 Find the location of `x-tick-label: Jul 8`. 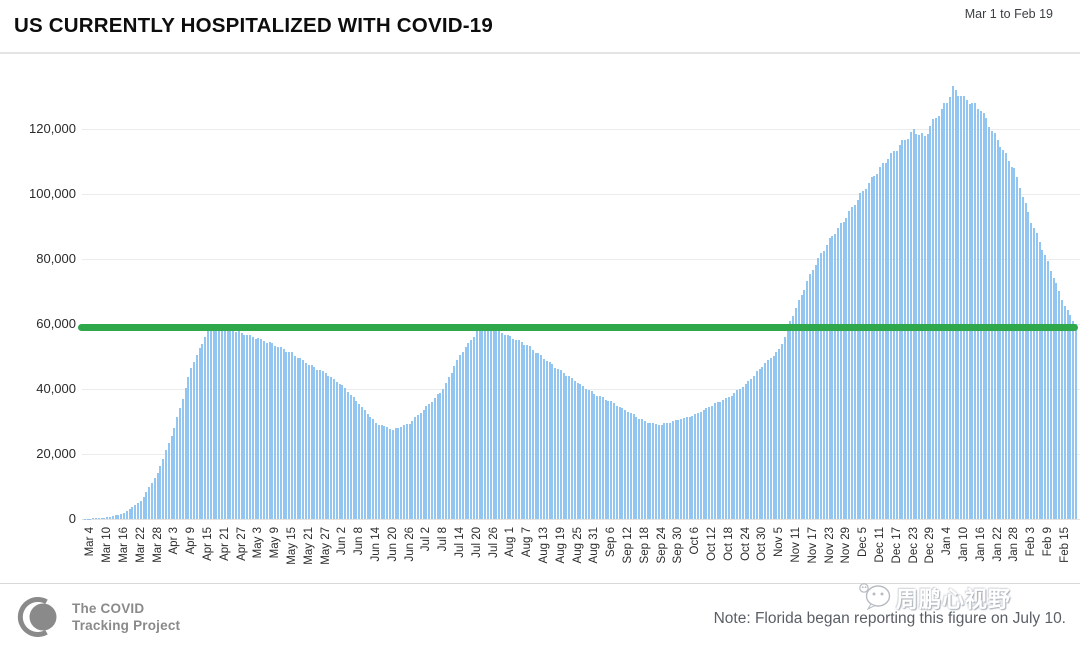

x-tick-label: Jul 8 is located at coordinates (443, 539).